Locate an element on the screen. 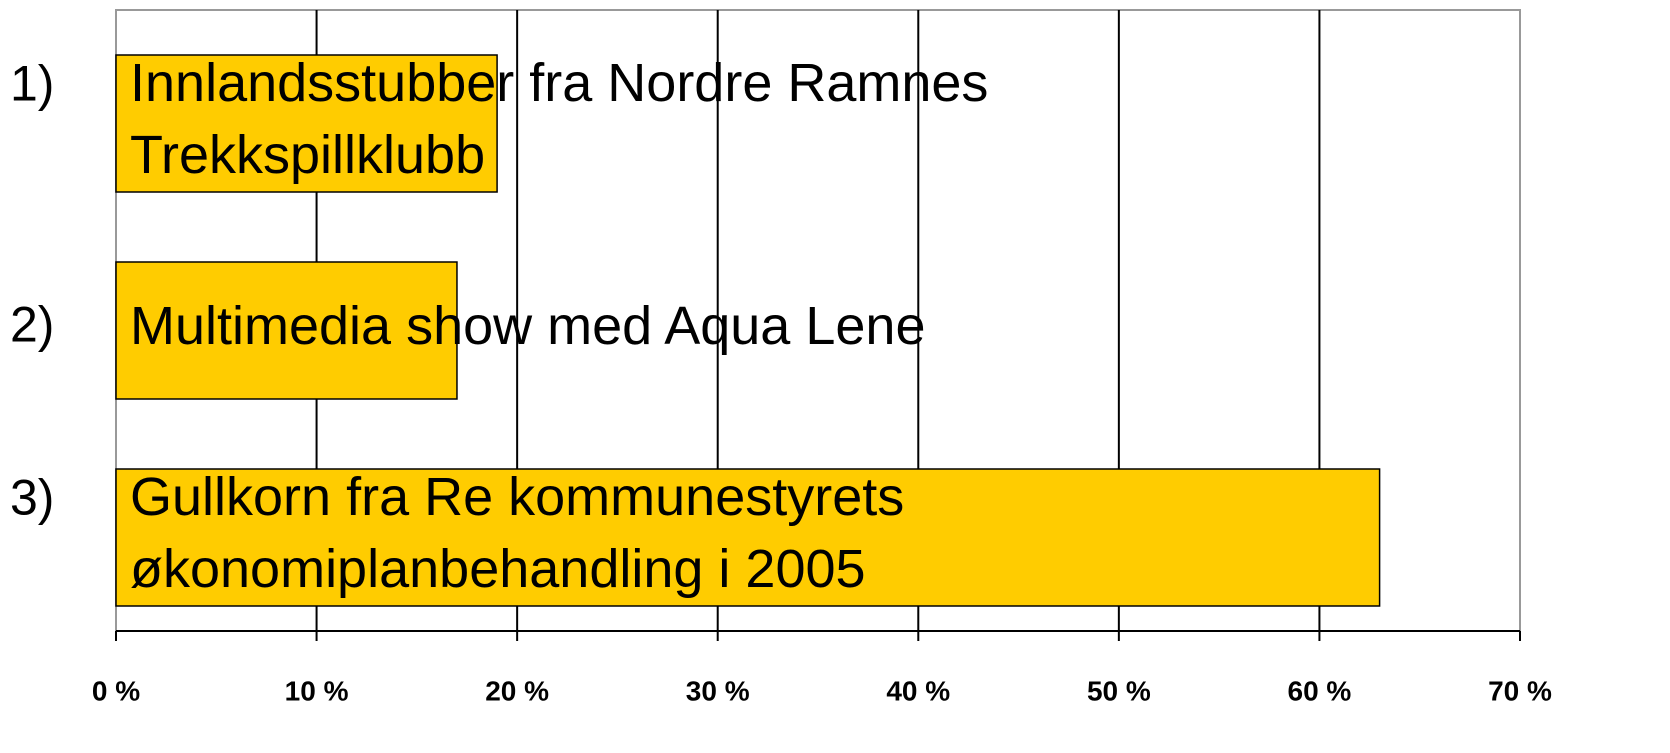 This screenshot has height=753, width=1670. category-label: 3) is located at coordinates (32, 498).